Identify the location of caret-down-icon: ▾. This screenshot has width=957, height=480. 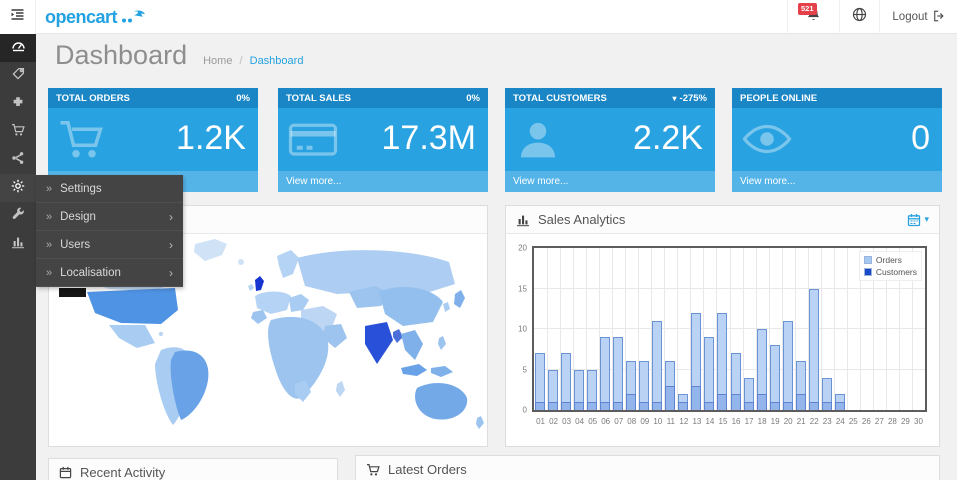
(926, 219).